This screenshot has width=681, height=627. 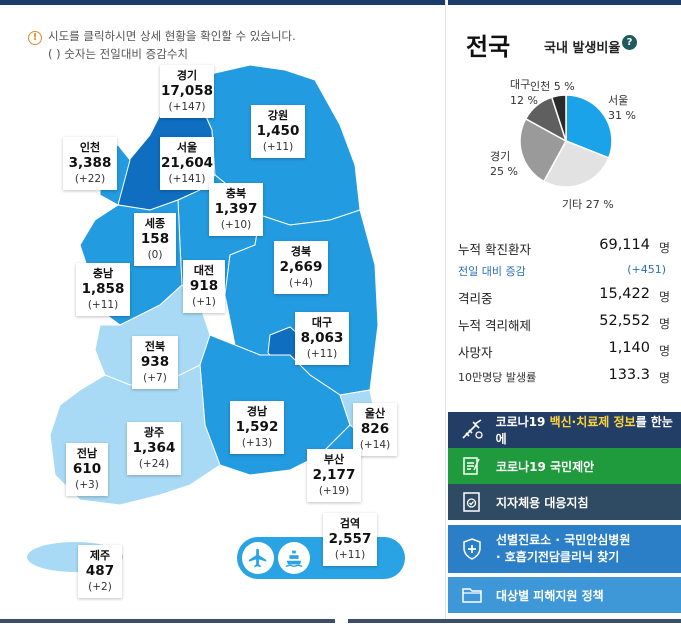 I want to click on region-sejong: 세종 158 (0), so click(x=155, y=239).